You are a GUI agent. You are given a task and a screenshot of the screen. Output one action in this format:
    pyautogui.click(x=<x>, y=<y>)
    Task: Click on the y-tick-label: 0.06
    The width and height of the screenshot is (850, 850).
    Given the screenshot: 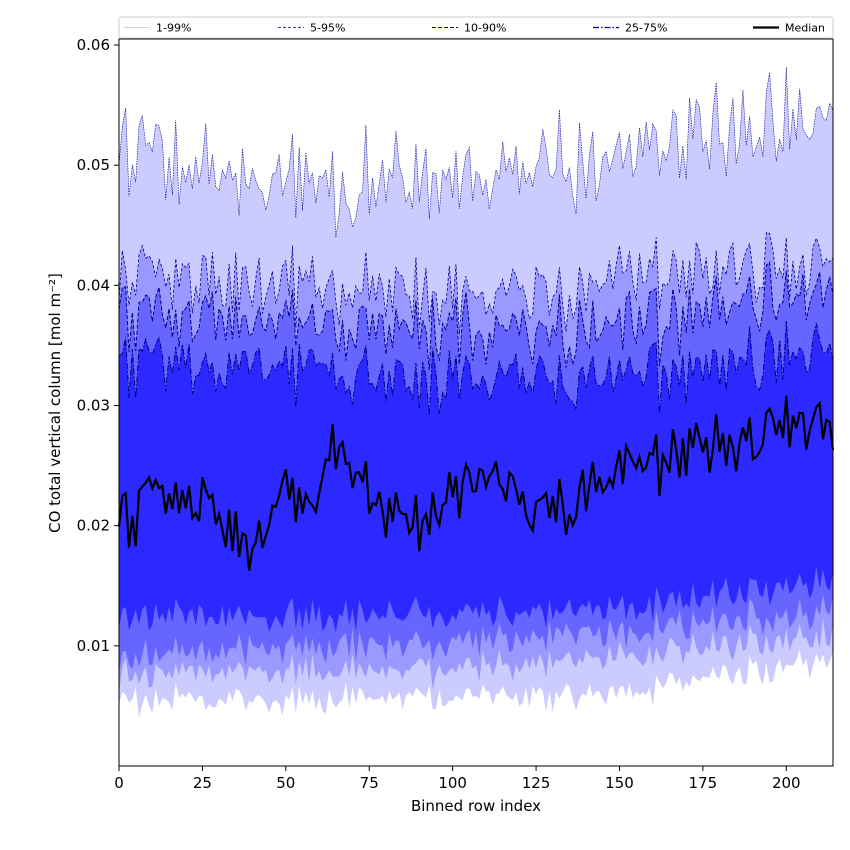 What is the action you would take?
    pyautogui.click(x=93, y=45)
    